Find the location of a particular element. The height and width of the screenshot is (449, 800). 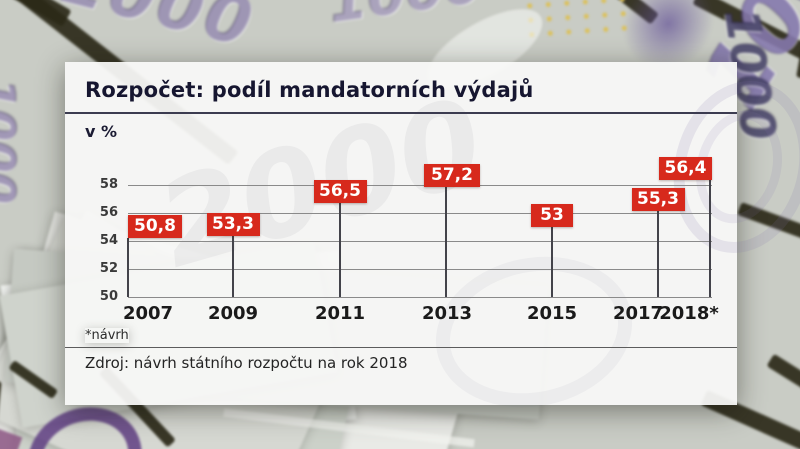

value-label: 56,4 is located at coordinates (685, 168).